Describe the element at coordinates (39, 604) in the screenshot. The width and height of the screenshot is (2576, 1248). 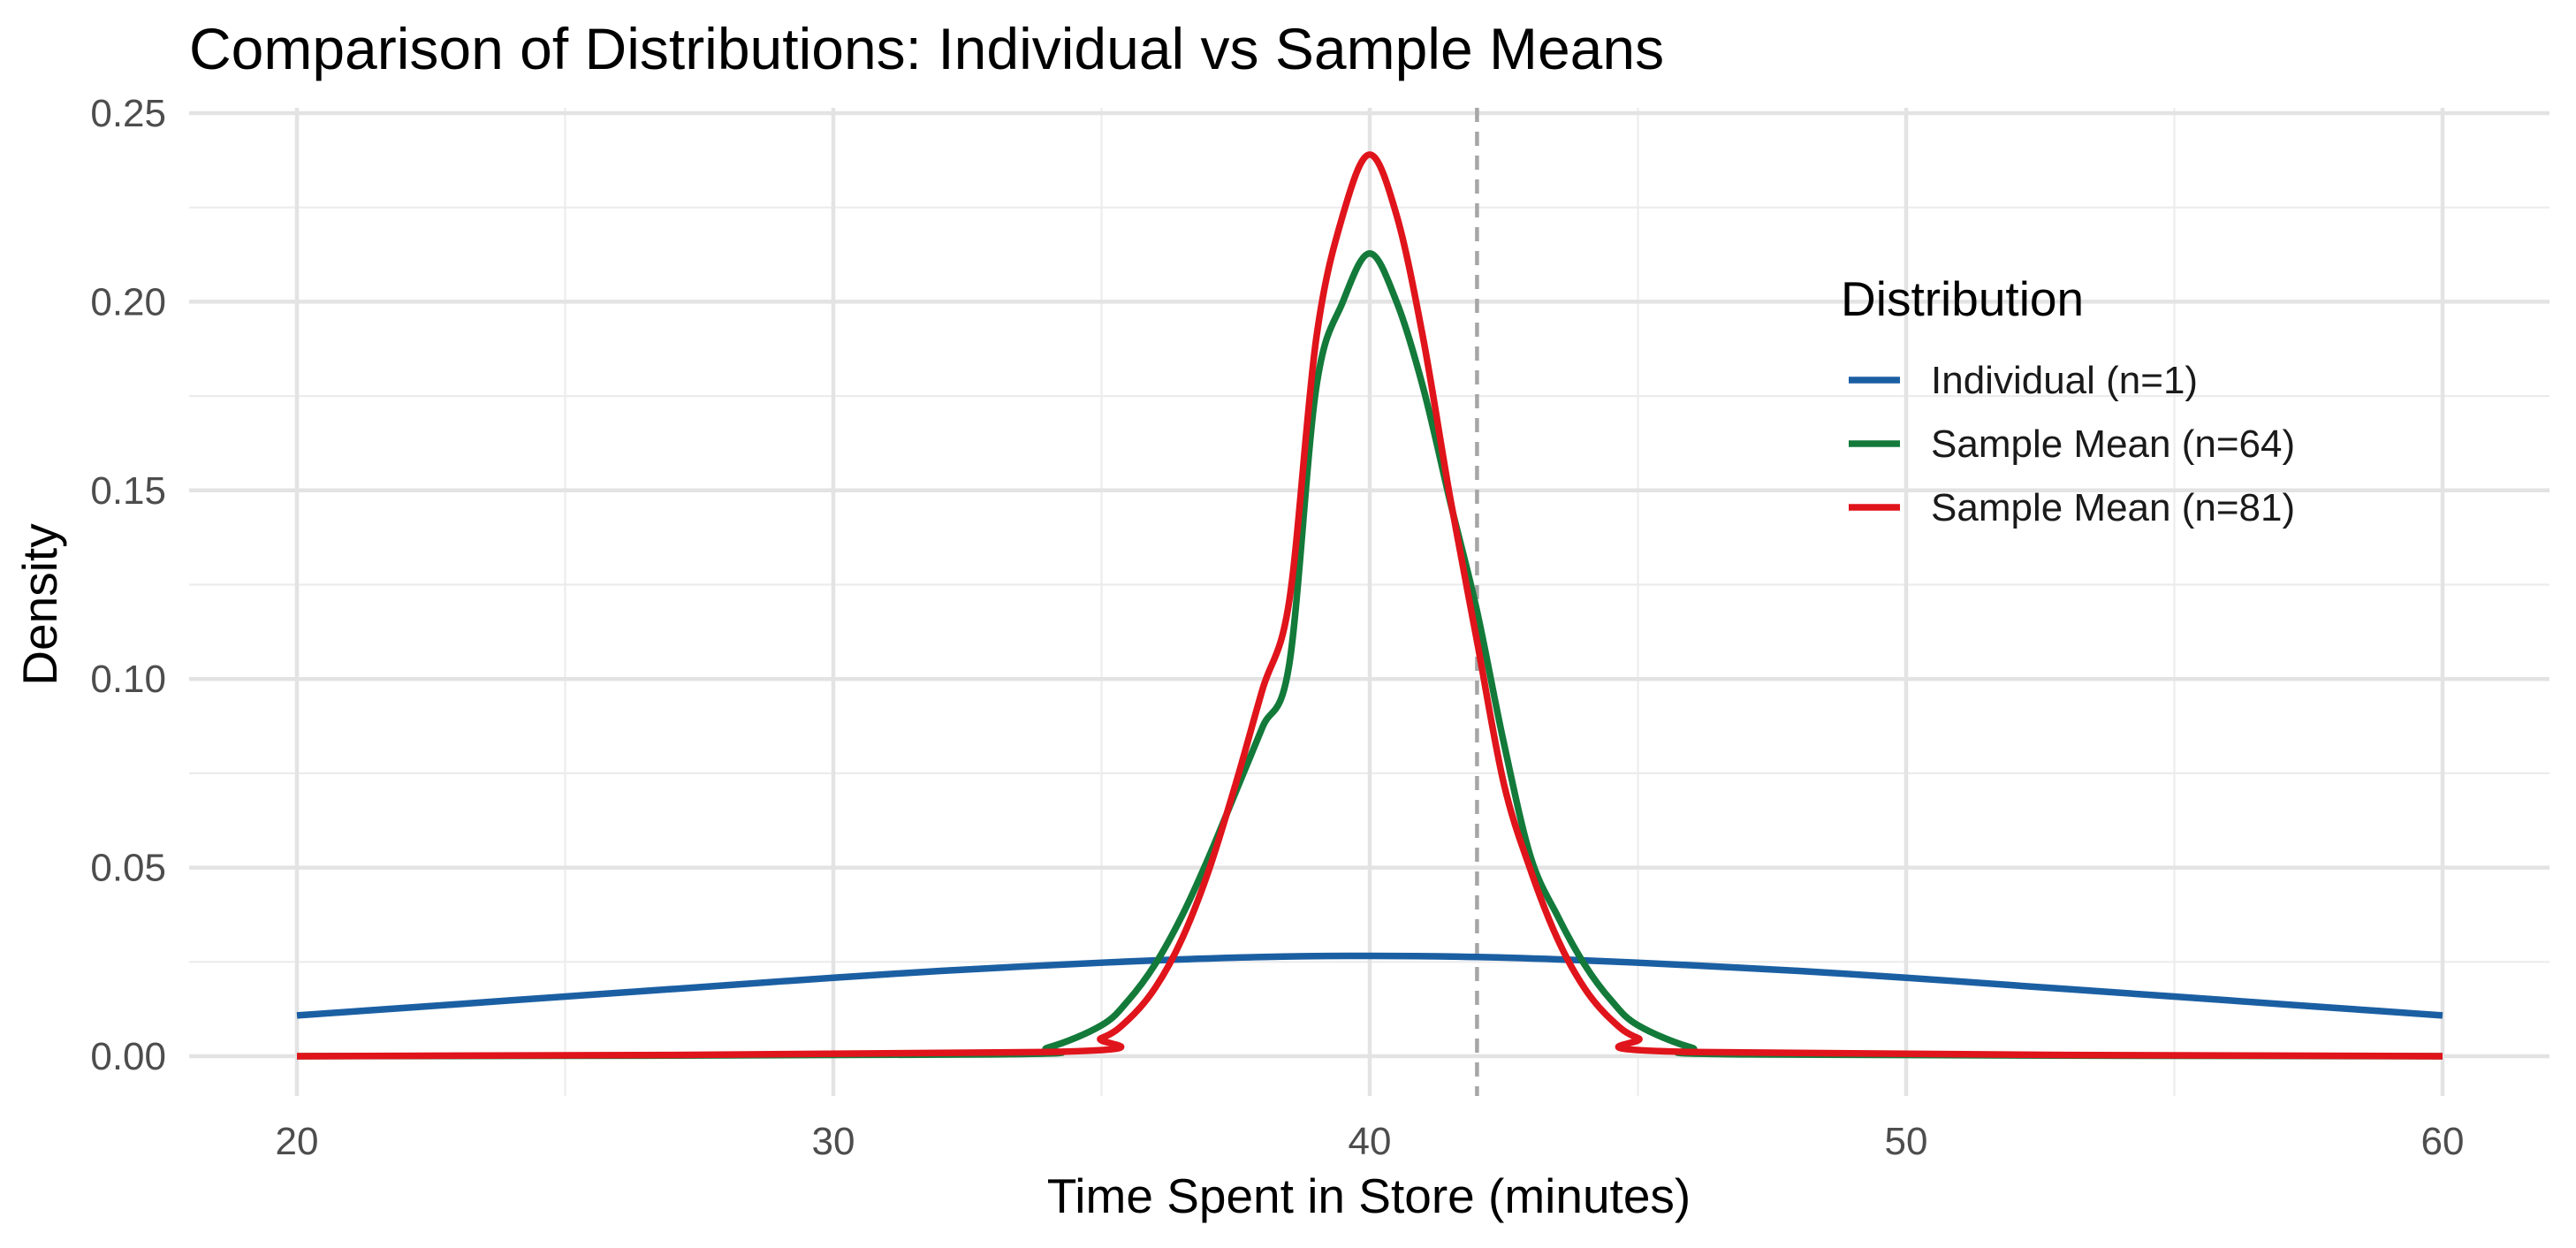
I see `y-axis-label: Density` at that location.